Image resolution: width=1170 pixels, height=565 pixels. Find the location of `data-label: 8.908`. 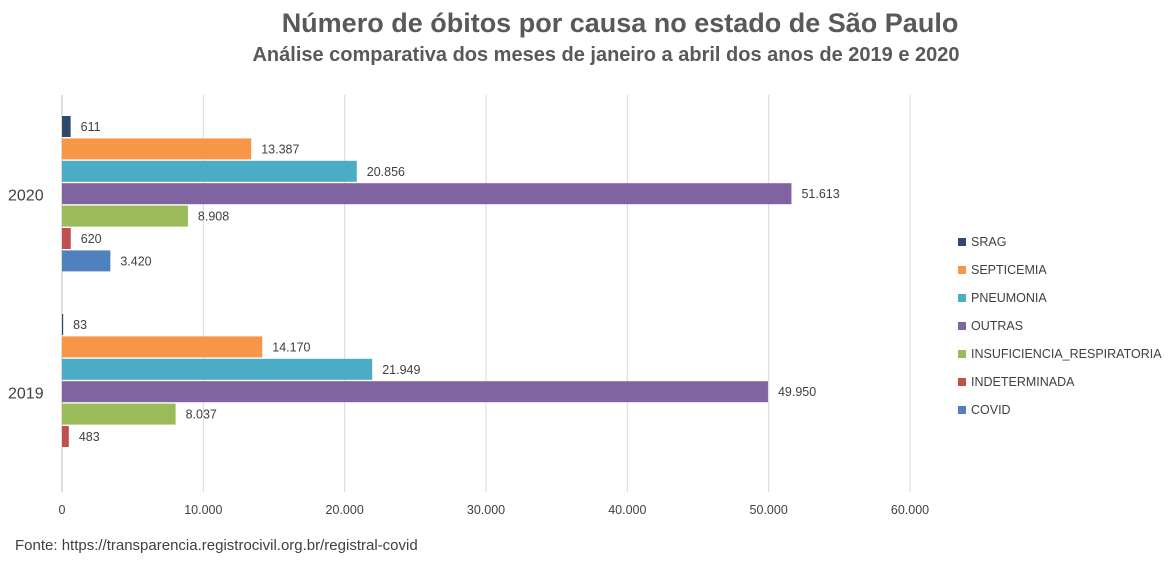

data-label: 8.908 is located at coordinates (213, 217).